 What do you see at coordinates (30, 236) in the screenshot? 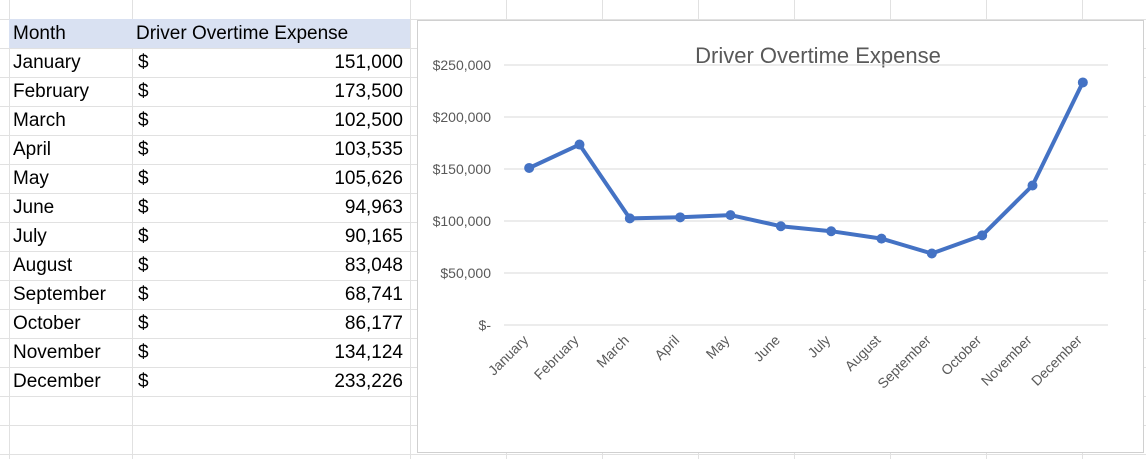
I see `cell-month: July` at bounding box center [30, 236].